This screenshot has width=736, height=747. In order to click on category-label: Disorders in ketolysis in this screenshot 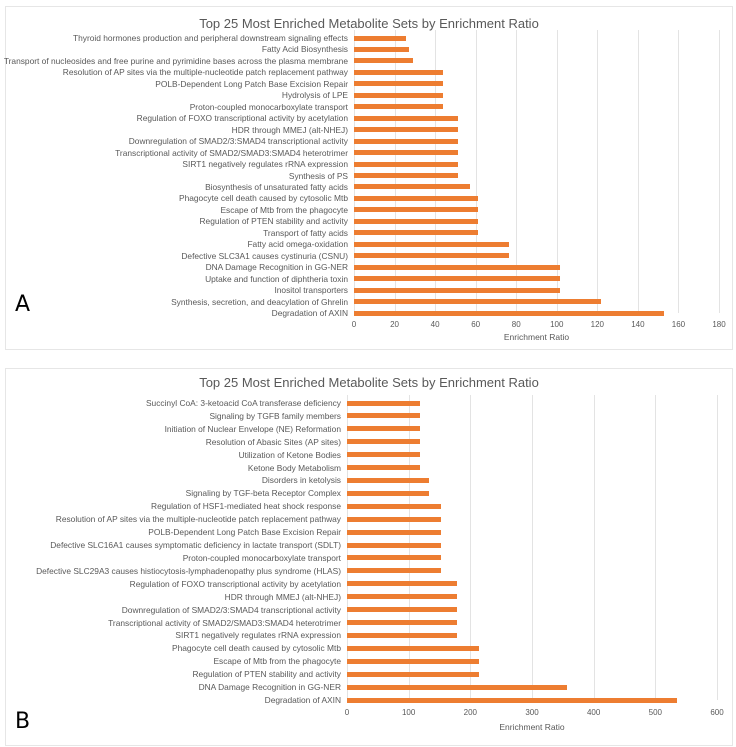, I will do `click(301, 480)`.